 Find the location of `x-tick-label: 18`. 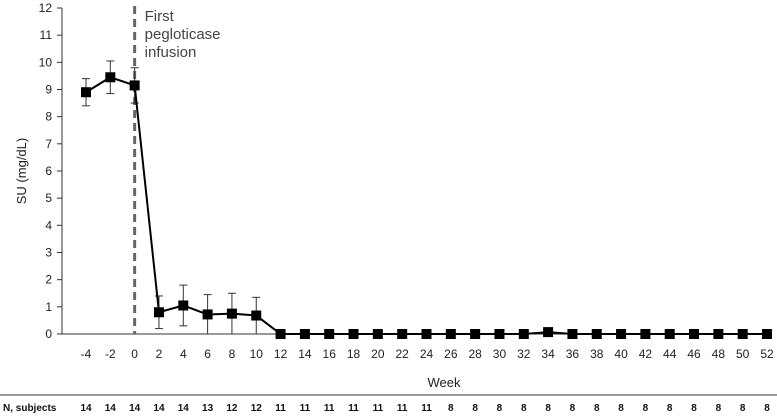

x-tick-label: 18 is located at coordinates (354, 354).